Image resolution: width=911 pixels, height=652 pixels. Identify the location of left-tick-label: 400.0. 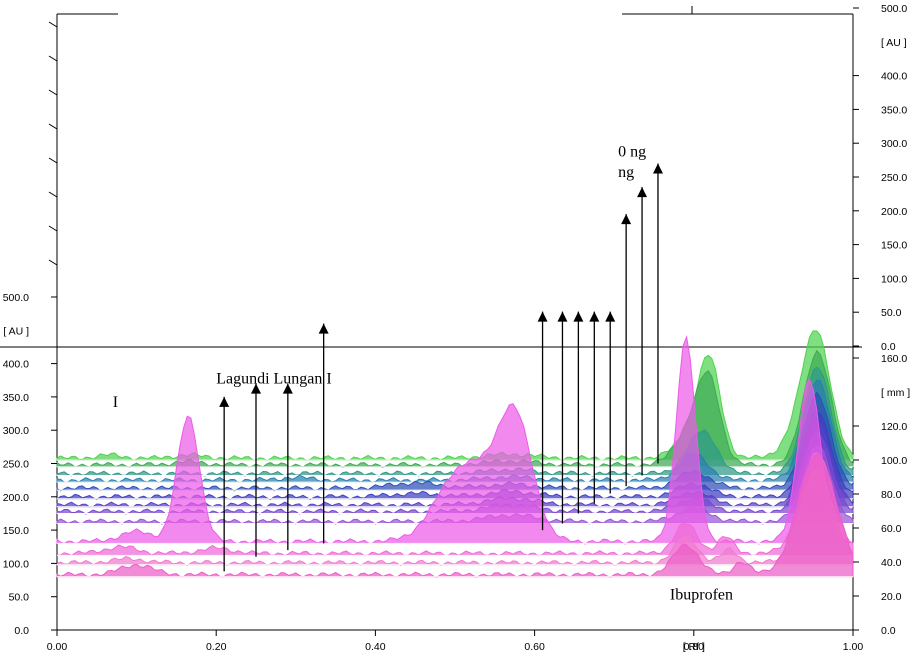
(16, 365).